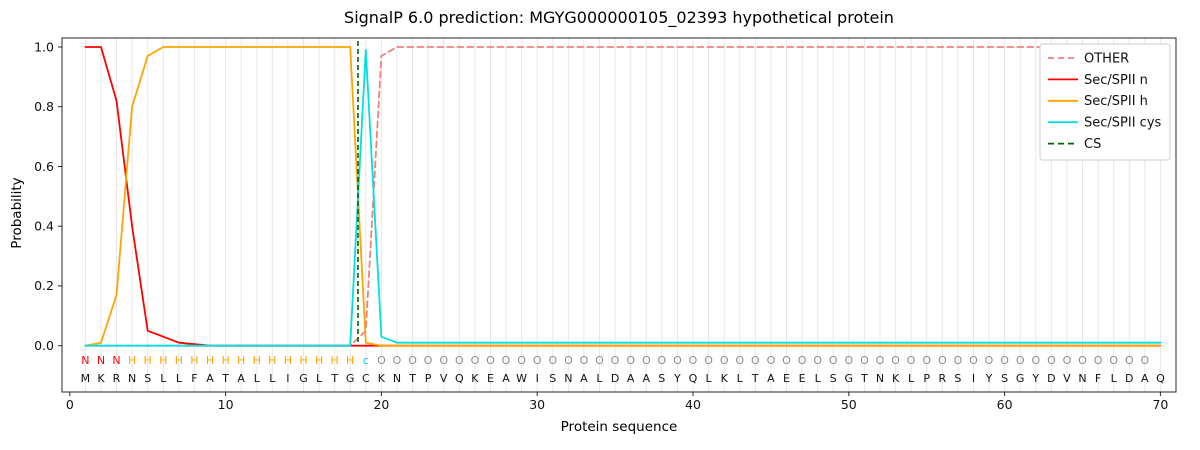 The image size is (1200, 450). What do you see at coordinates (1092, 144) in the screenshot?
I see `legend-label: CS` at bounding box center [1092, 144].